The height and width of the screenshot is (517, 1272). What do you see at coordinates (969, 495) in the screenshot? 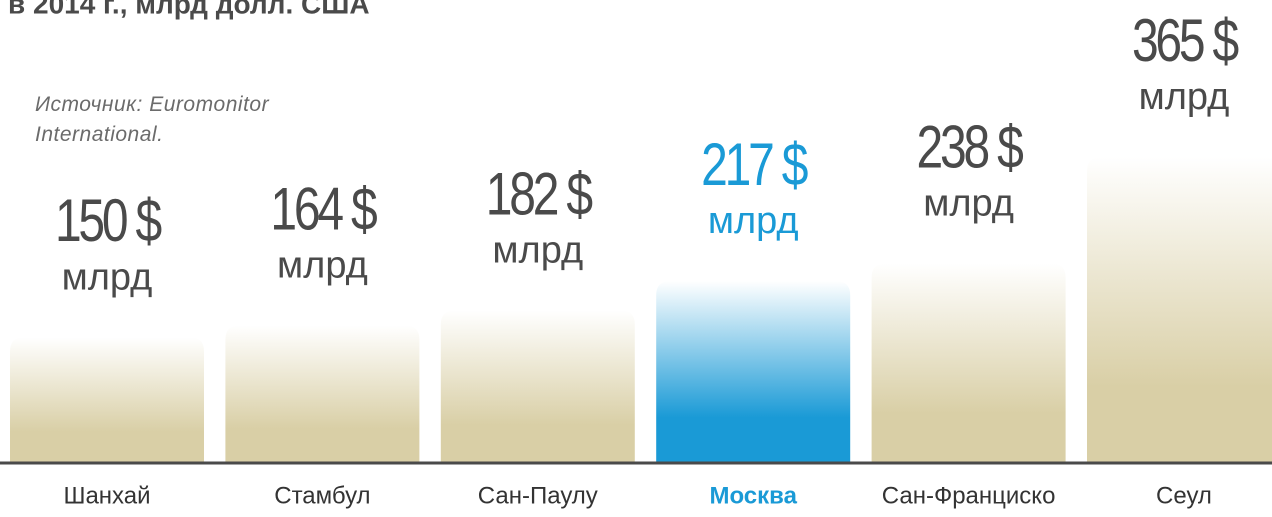
I see `x-tick-label: Сан-Франциско` at bounding box center [969, 495].